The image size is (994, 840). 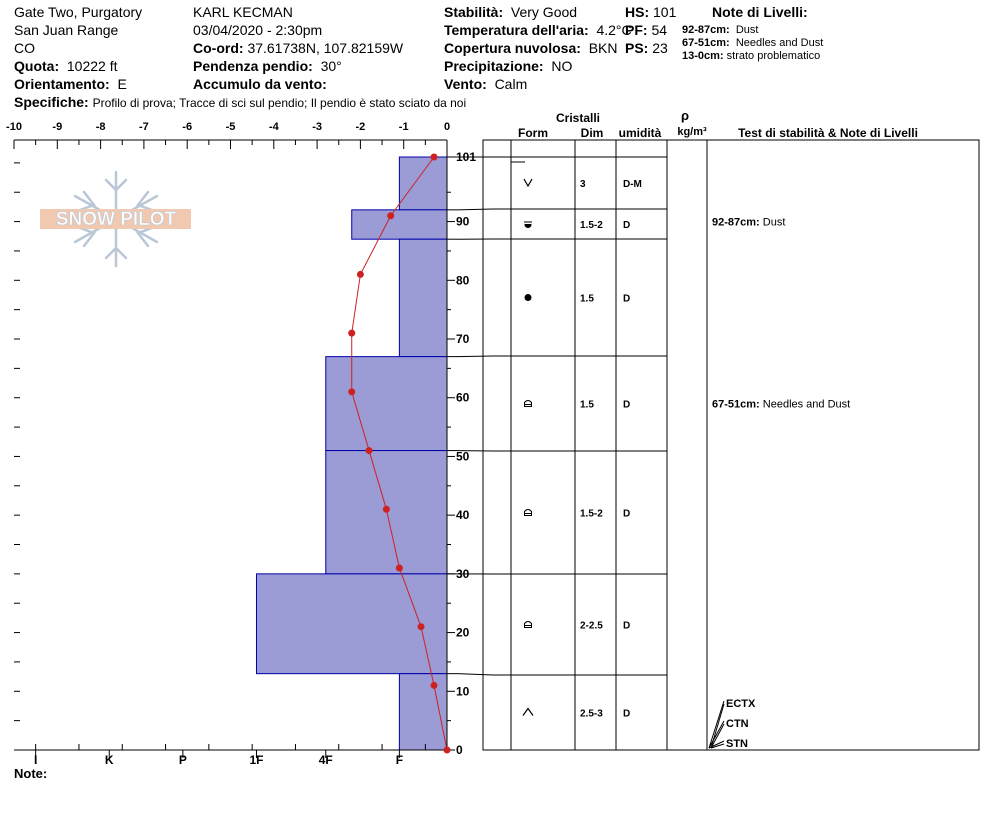 What do you see at coordinates (70, 84) in the screenshot?
I see `aspect: Orientamento: E` at bounding box center [70, 84].